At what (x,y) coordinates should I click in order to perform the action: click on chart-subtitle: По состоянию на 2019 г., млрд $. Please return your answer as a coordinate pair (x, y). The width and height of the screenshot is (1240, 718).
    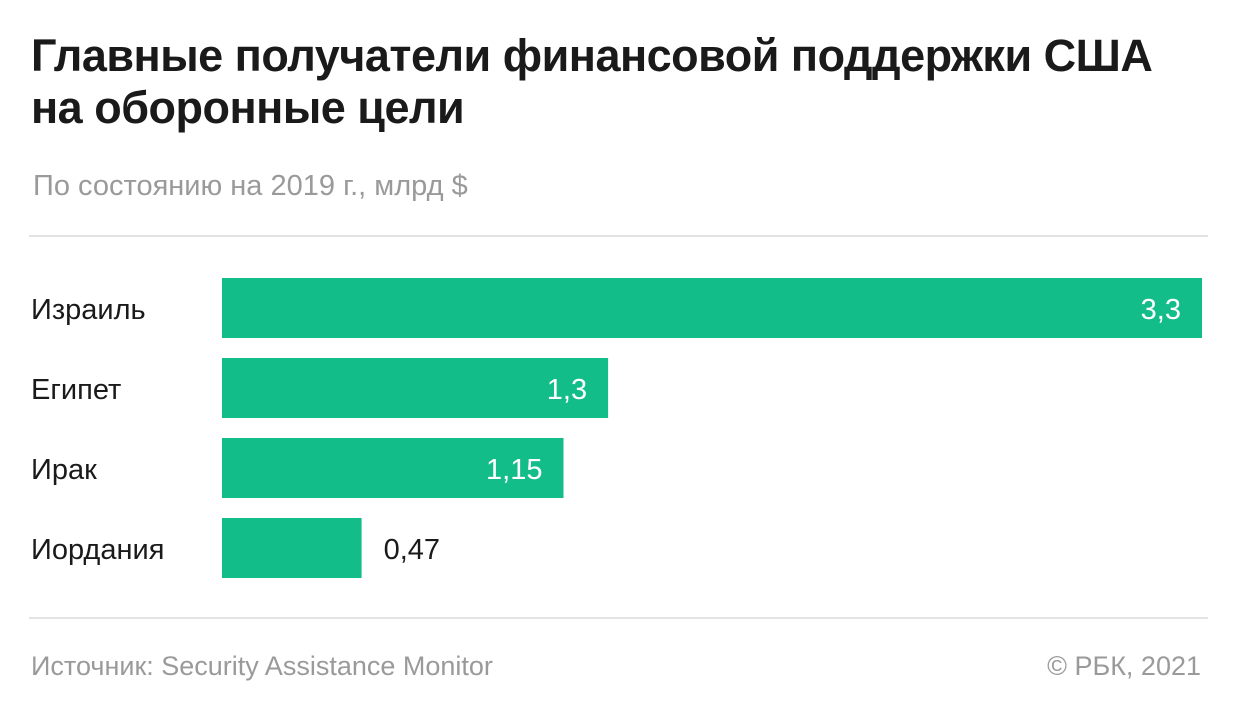
    Looking at the image, I should click on (250, 186).